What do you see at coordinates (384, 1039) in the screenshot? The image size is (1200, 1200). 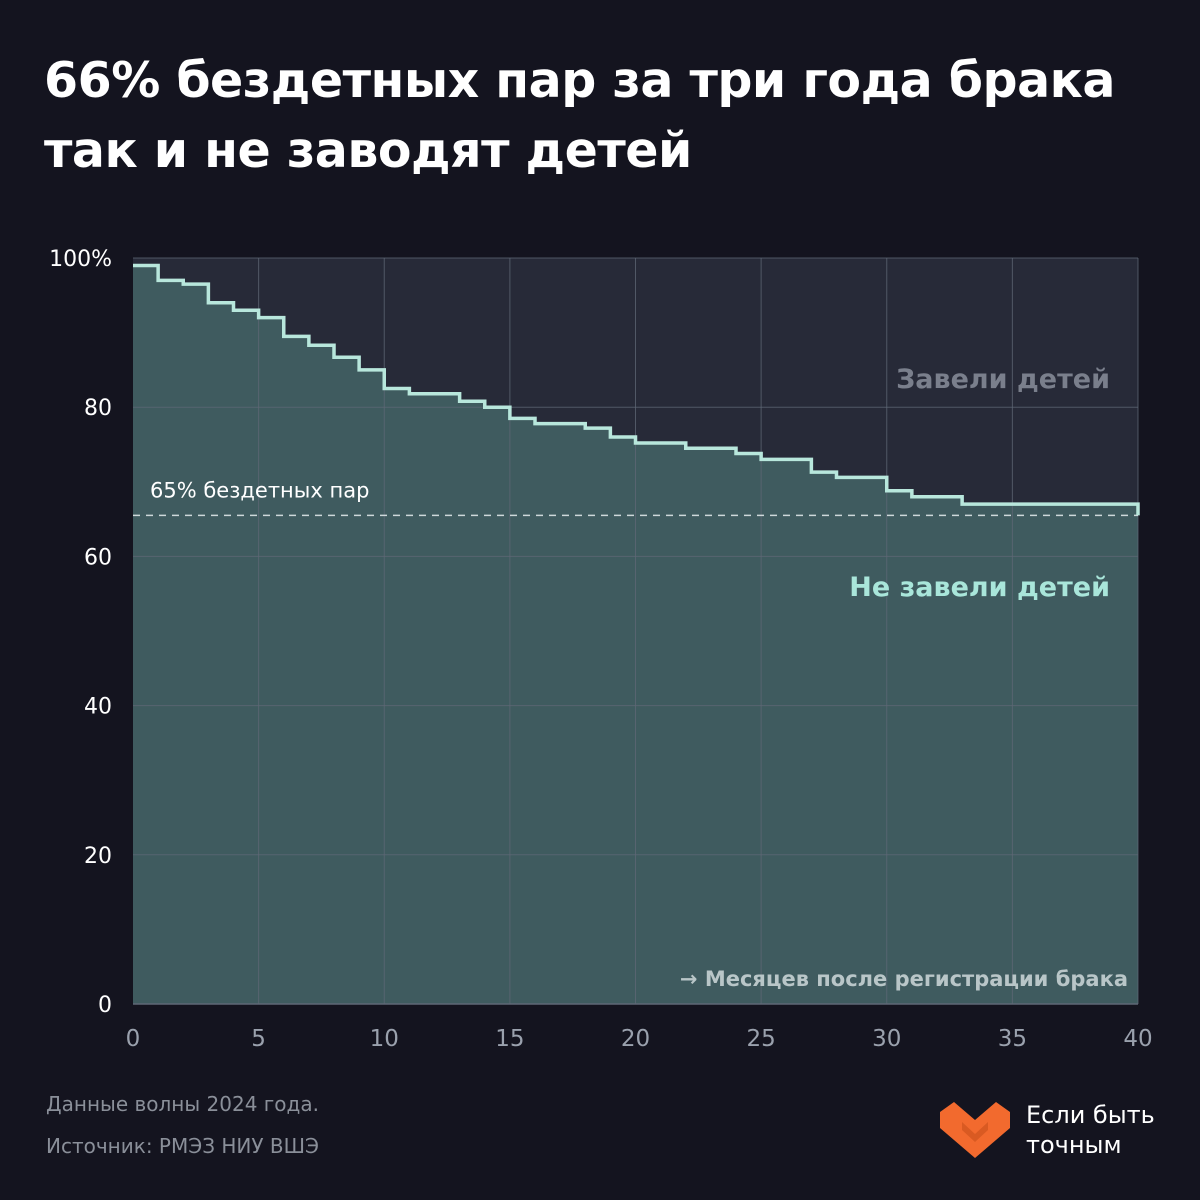 I see `x-tick-label: 10` at bounding box center [384, 1039].